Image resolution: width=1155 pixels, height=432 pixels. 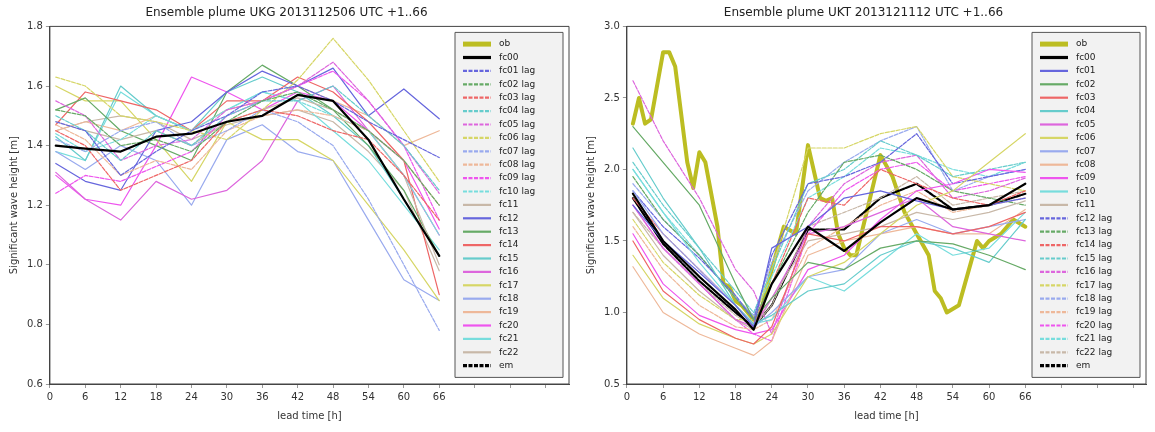 I want to click on legend-label: fc19, so click(x=509, y=311).